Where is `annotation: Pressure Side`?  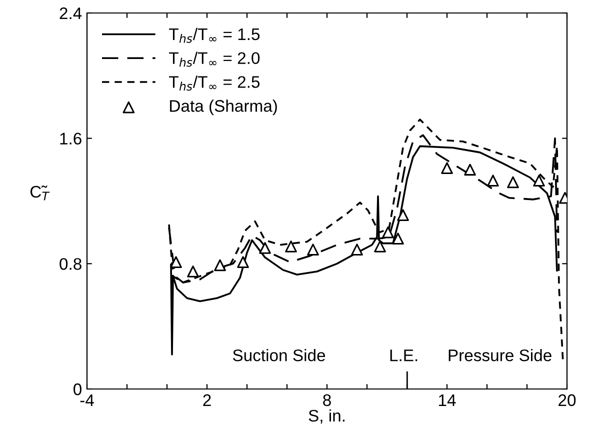
annotation: Pressure Side is located at coordinates (500, 355).